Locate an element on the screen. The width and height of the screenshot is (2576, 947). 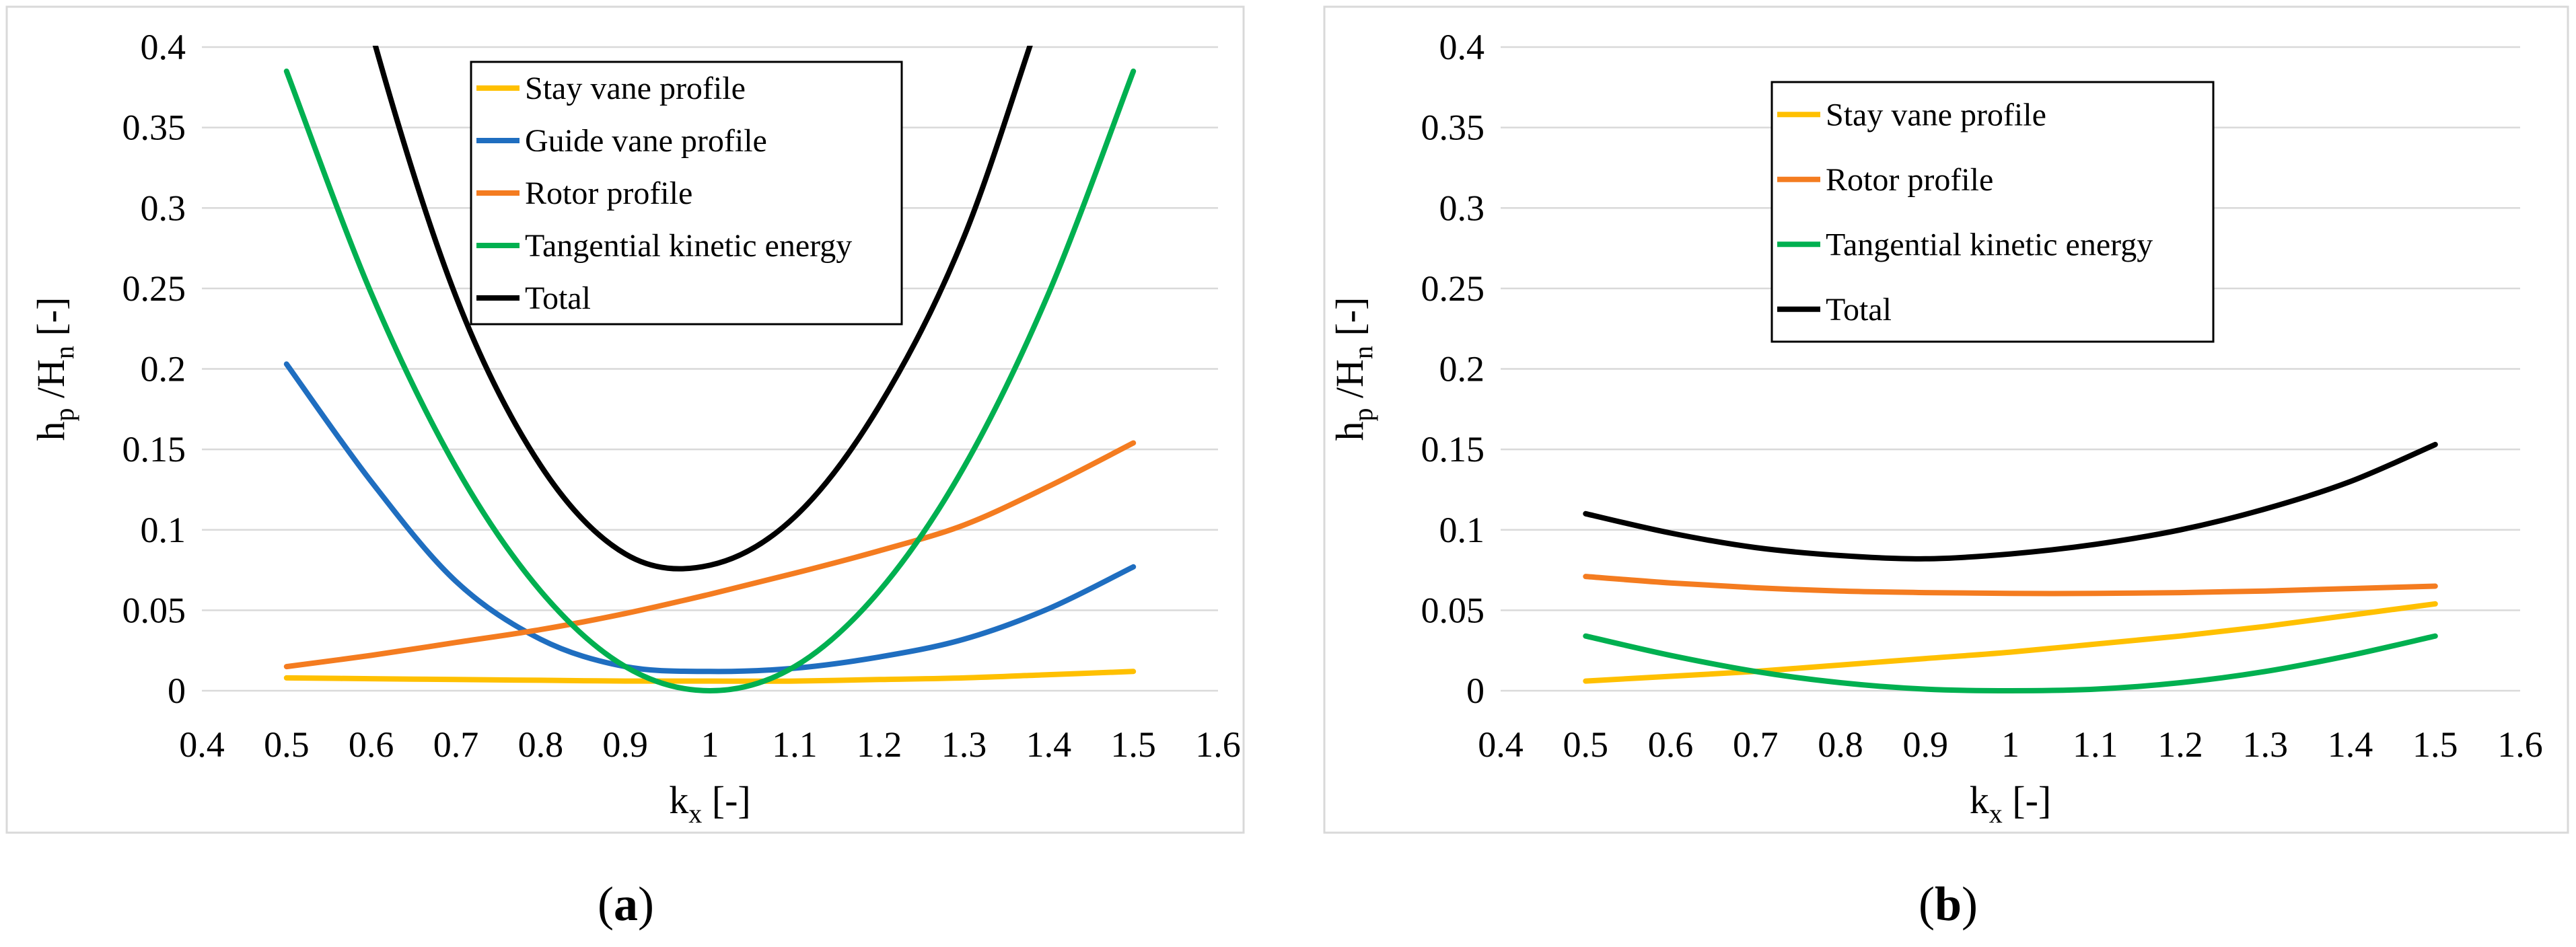
chart-b-ytick-label: 0.2 is located at coordinates (1462, 369).